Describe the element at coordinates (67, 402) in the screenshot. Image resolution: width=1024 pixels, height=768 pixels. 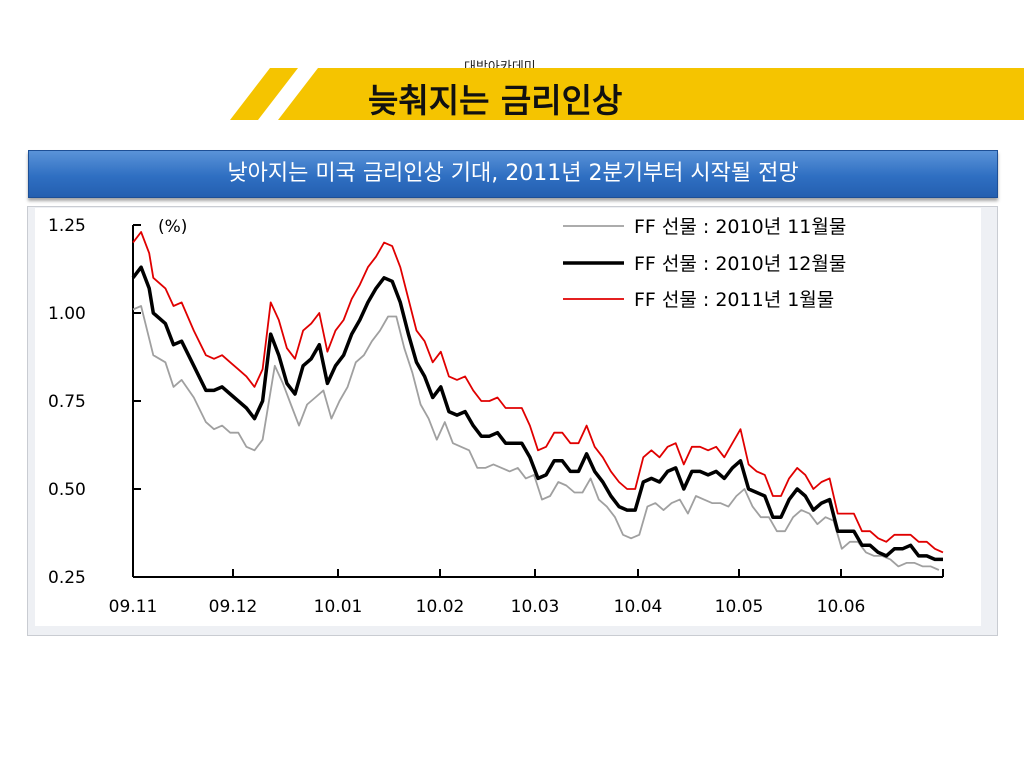
I see `y-tick-label: 0.75` at that location.